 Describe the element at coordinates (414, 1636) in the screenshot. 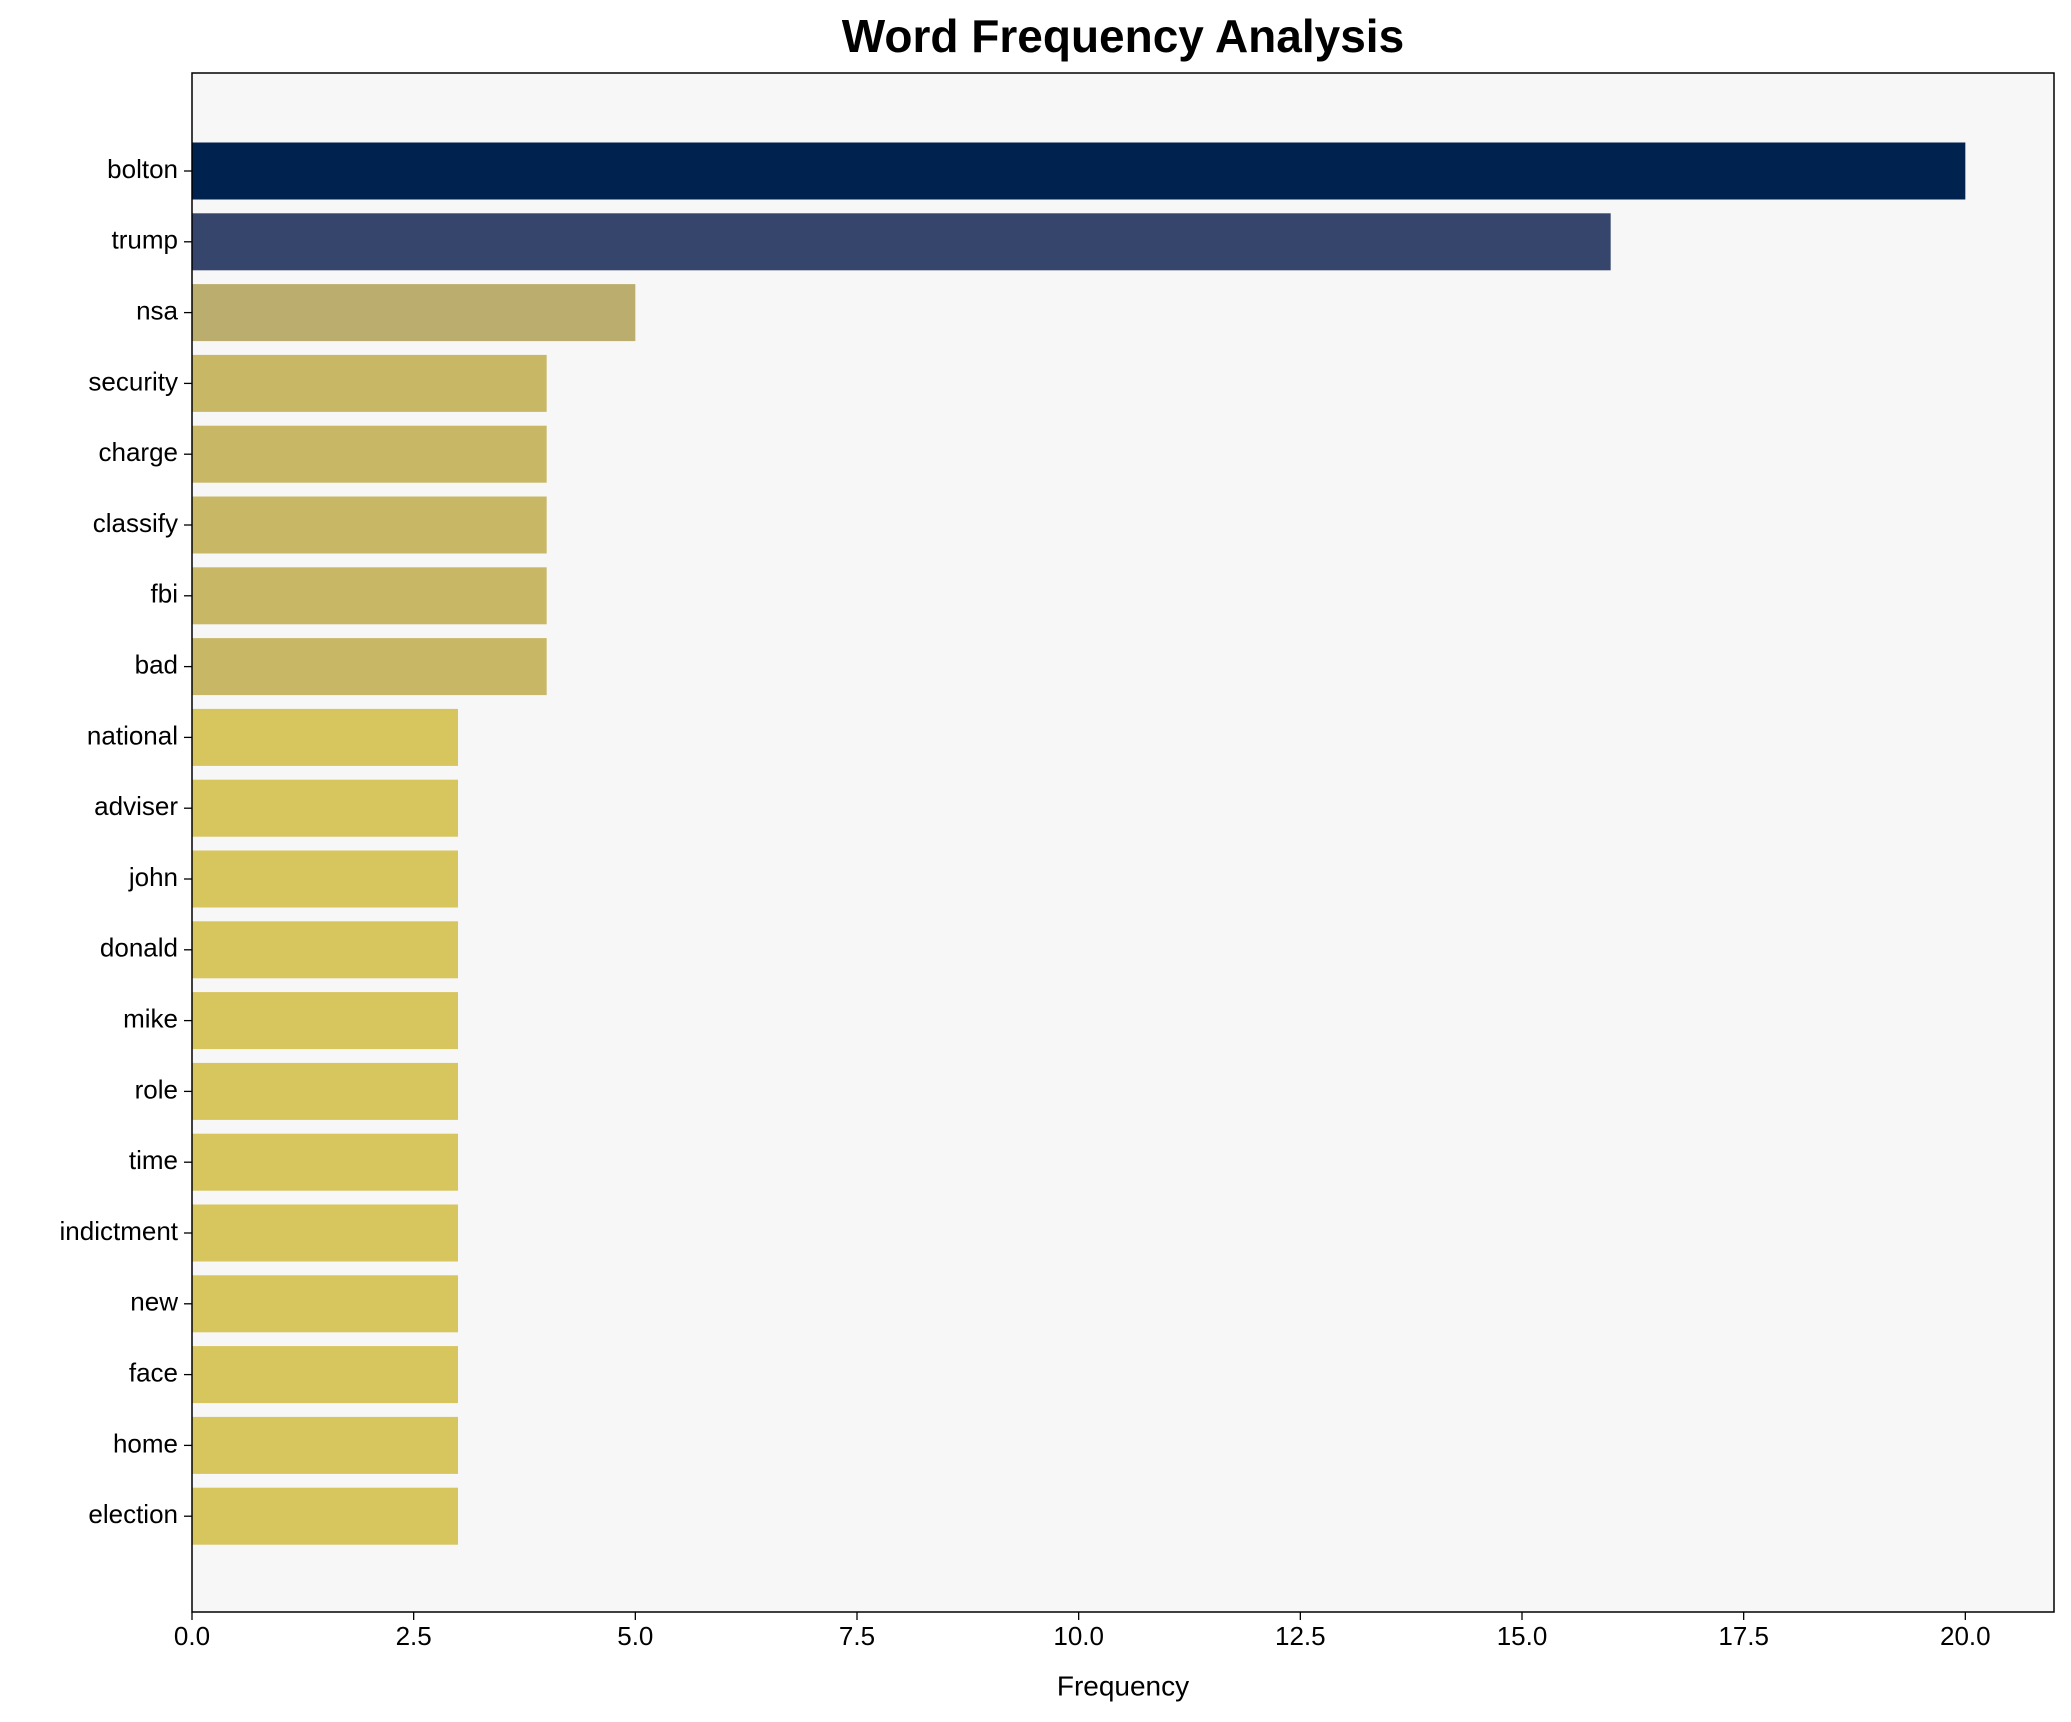

I see `x-tick-label: 2.5` at that location.